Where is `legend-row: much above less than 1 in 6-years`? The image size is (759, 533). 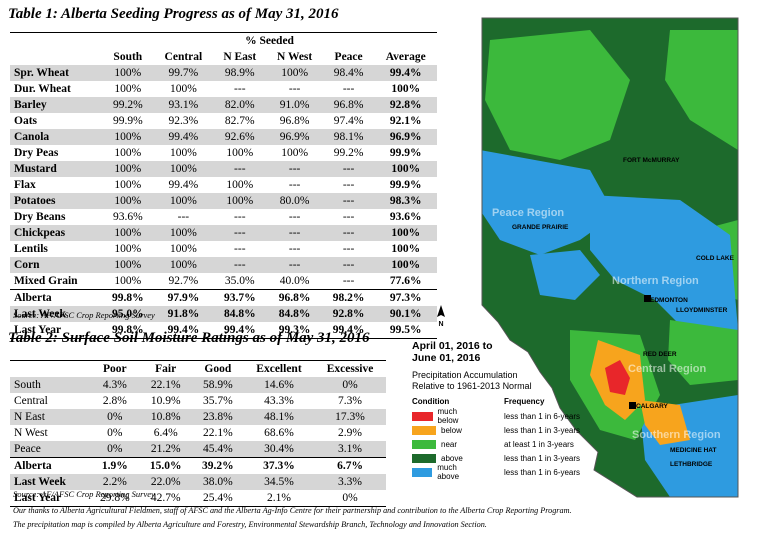 legend-row: much above less than 1 in 6-years is located at coordinates (514, 472).